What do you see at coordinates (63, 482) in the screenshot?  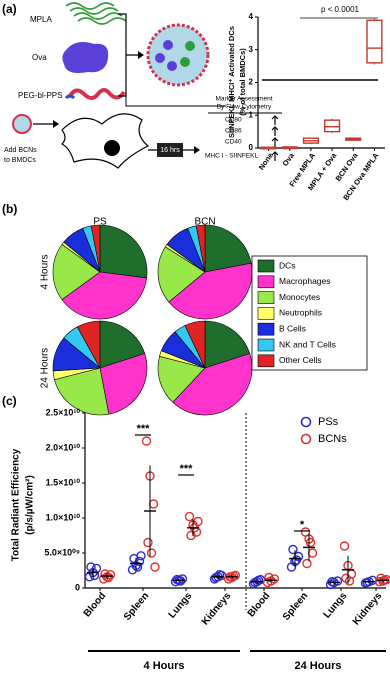 I see `y-tick-label: 1.5×10¹⁰` at bounding box center [63, 482].